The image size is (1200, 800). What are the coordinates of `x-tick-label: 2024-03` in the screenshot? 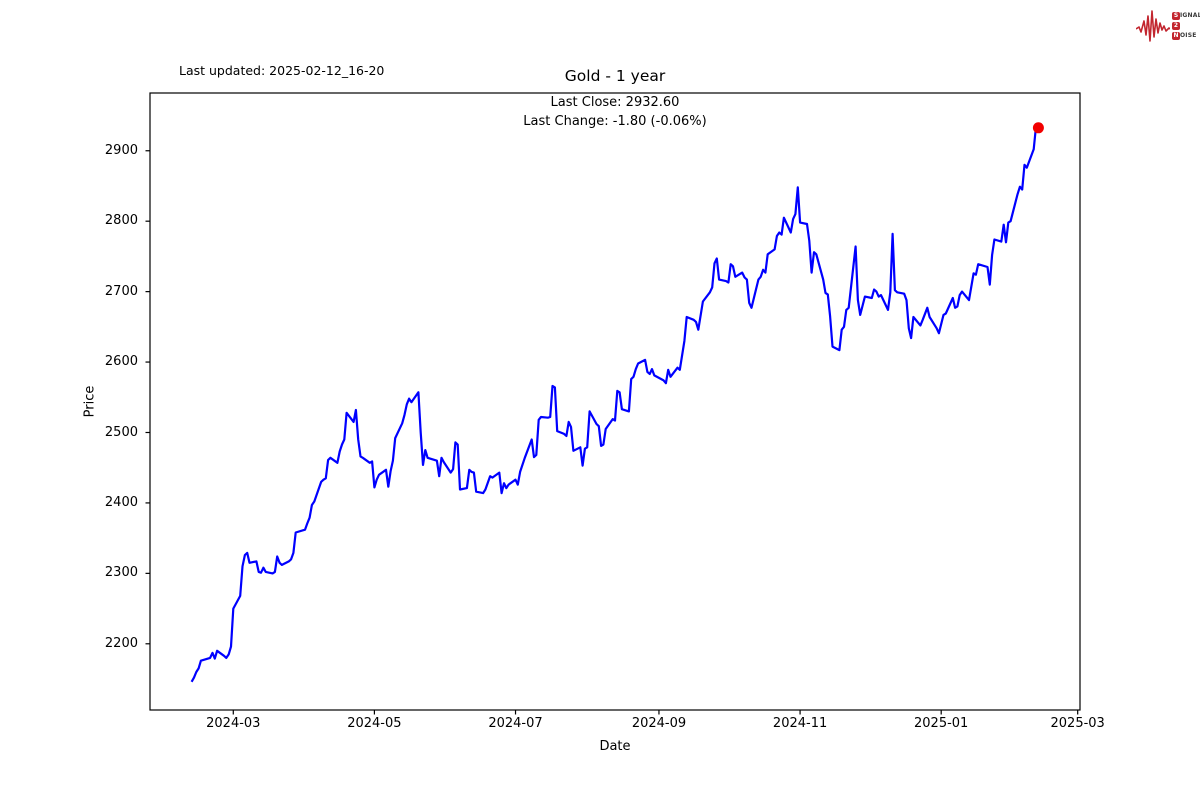 It's located at (233, 723).